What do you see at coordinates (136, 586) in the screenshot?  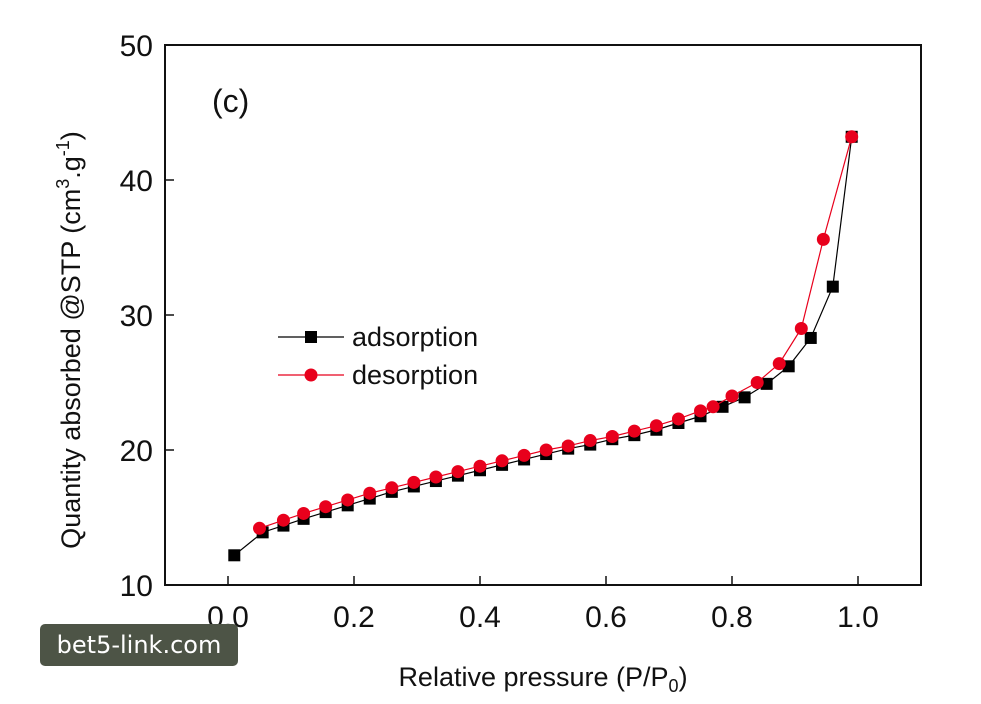 I see `y-tick-label: 10` at bounding box center [136, 586].